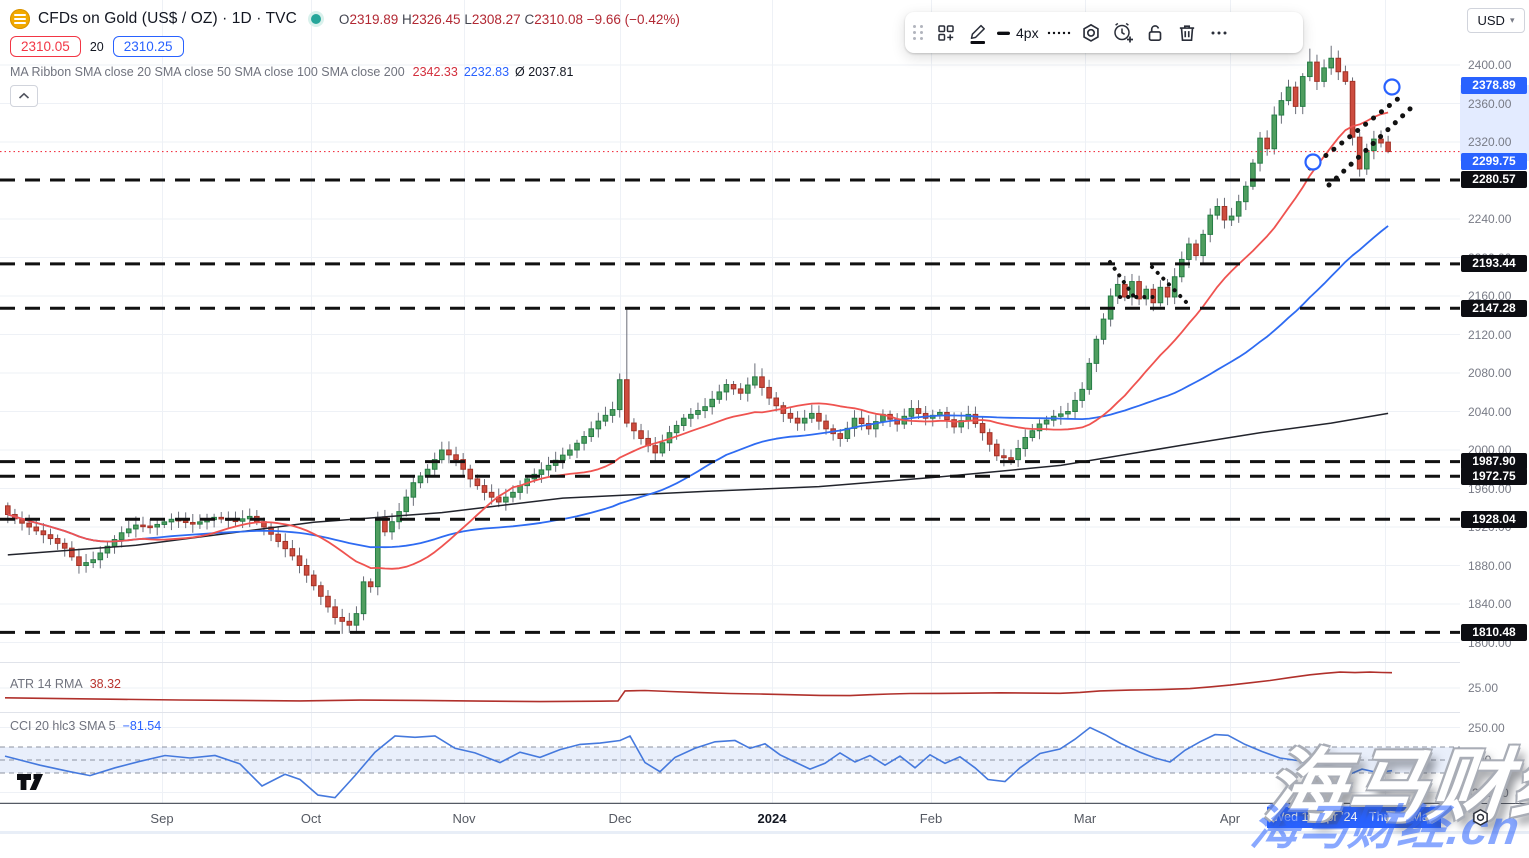 The image size is (1529, 858). What do you see at coordinates (1490, 296) in the screenshot?
I see `axis-tick: 2160.00` at bounding box center [1490, 296].